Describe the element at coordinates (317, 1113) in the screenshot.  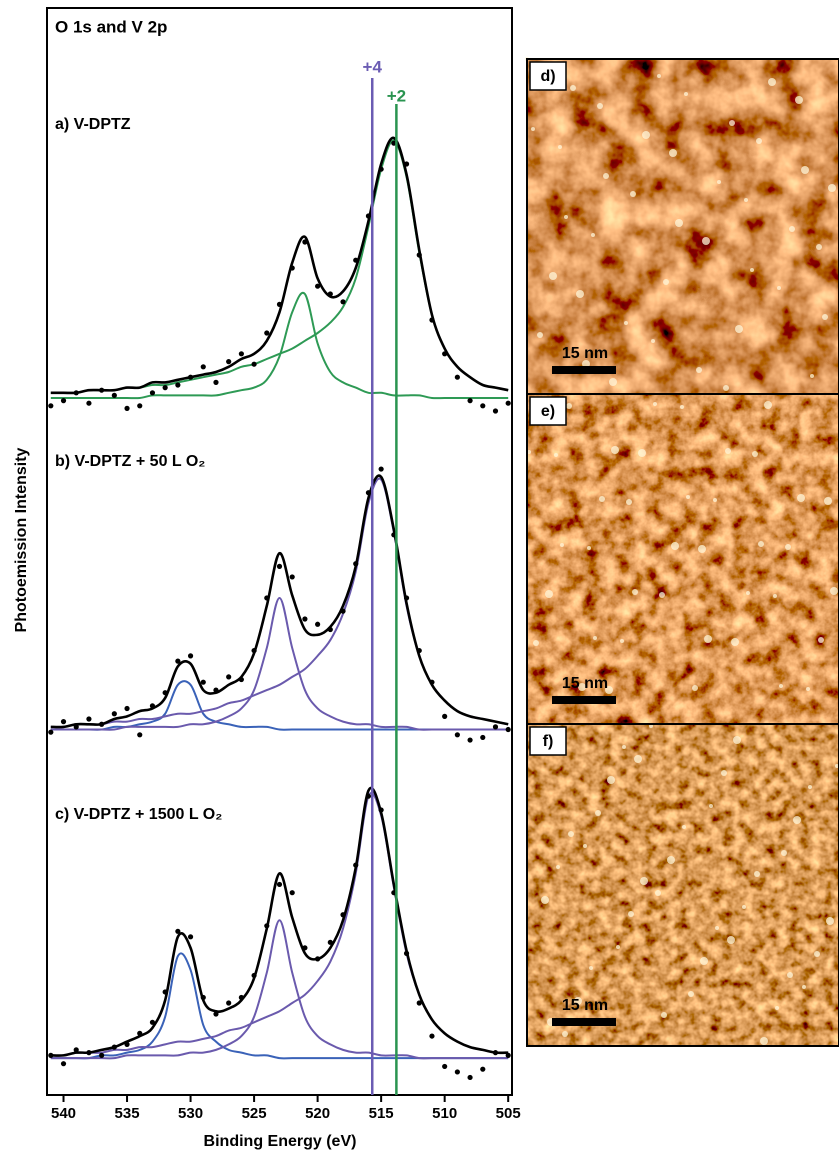
I see `x-tick-label: 520` at that location.